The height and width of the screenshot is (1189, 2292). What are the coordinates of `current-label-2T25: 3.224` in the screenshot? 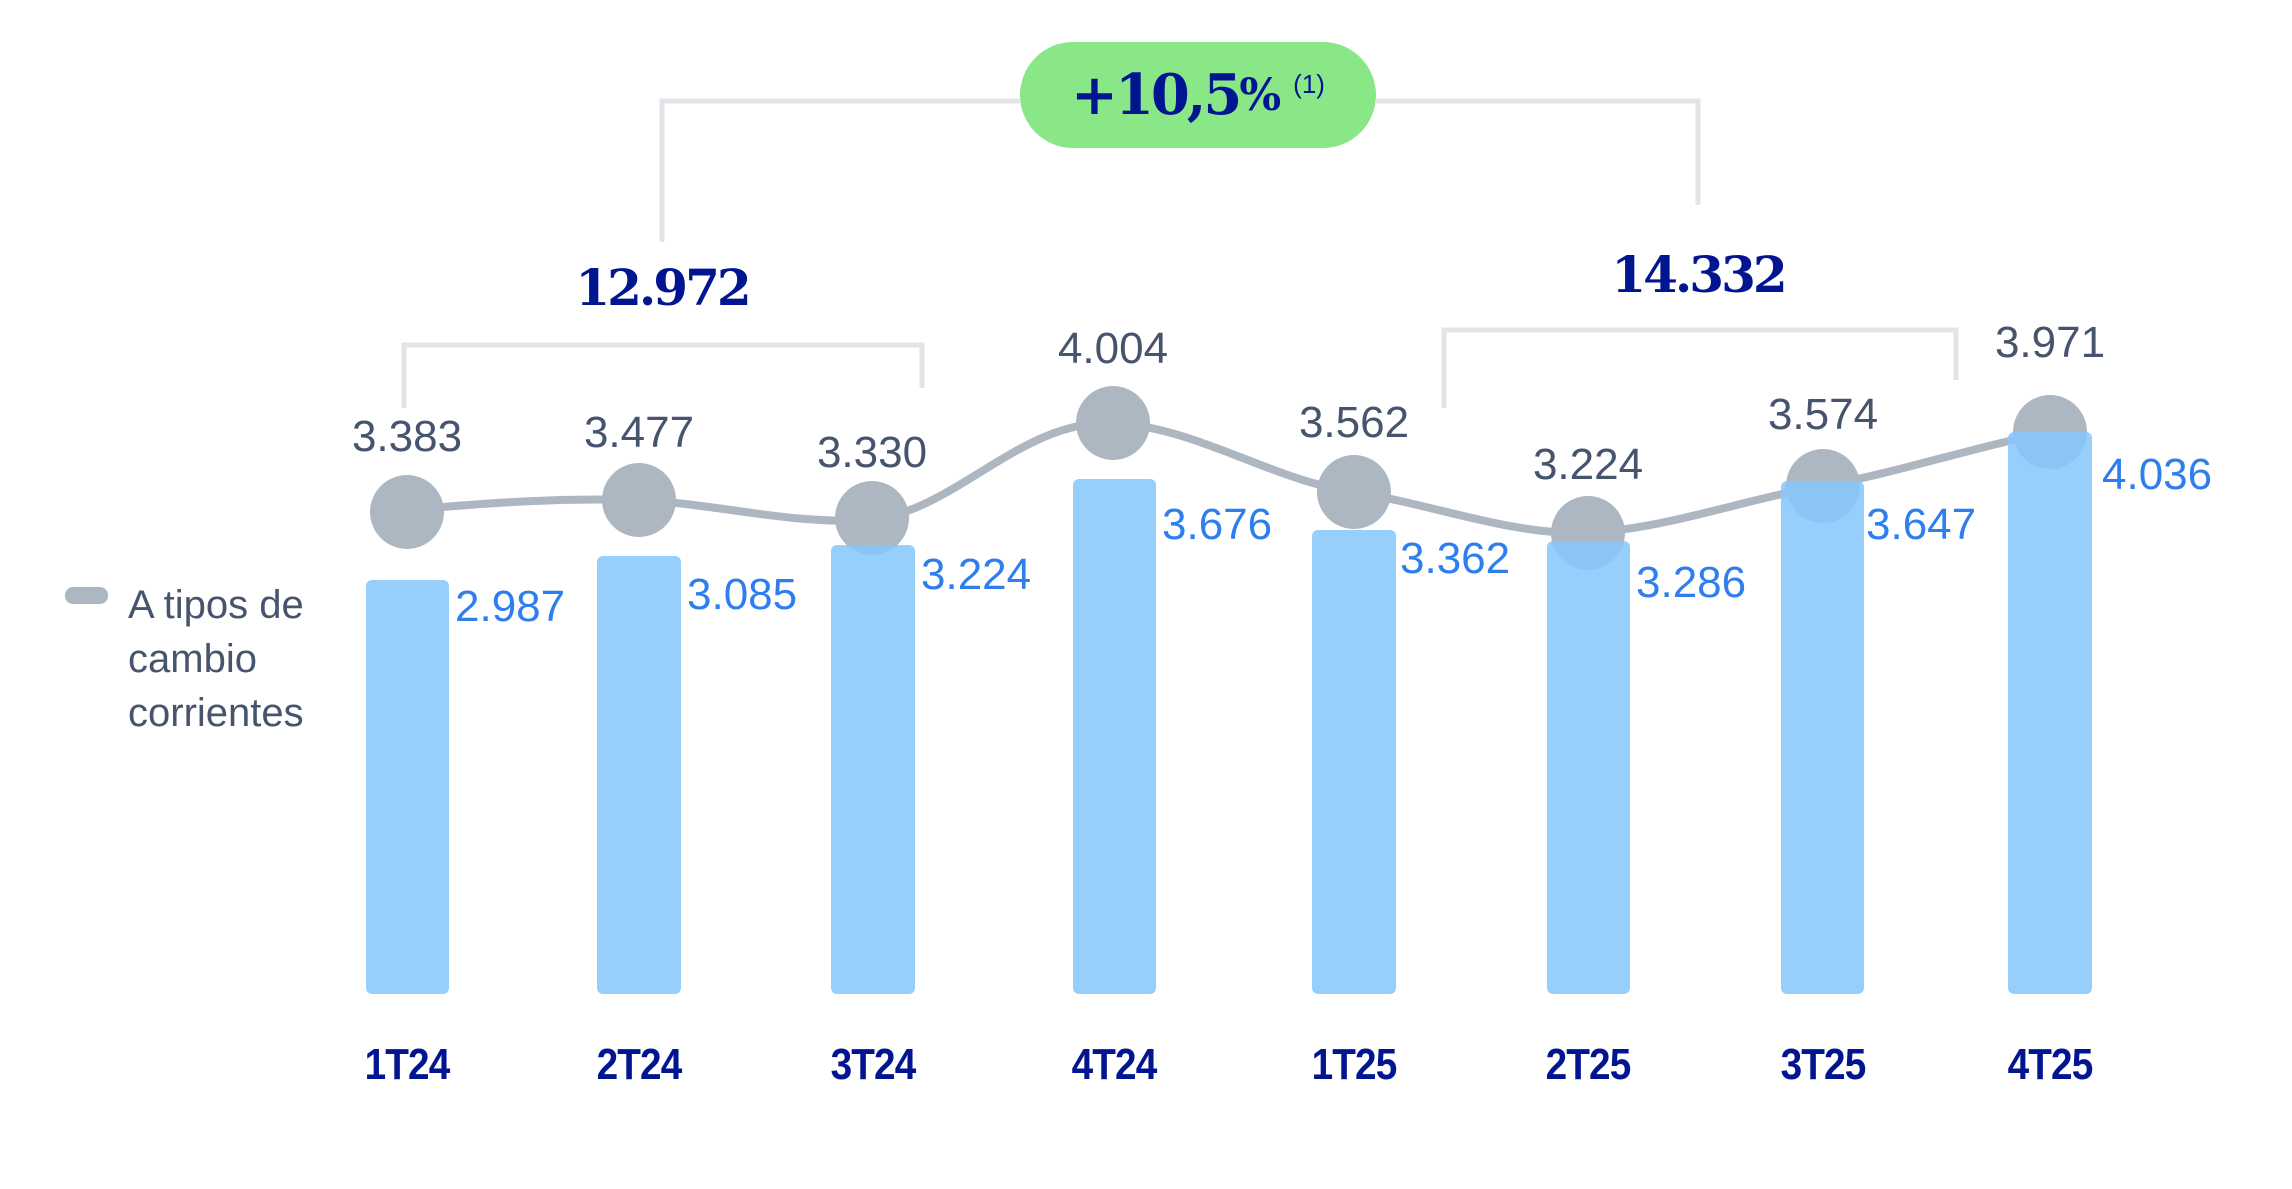 It's located at (1588, 464).